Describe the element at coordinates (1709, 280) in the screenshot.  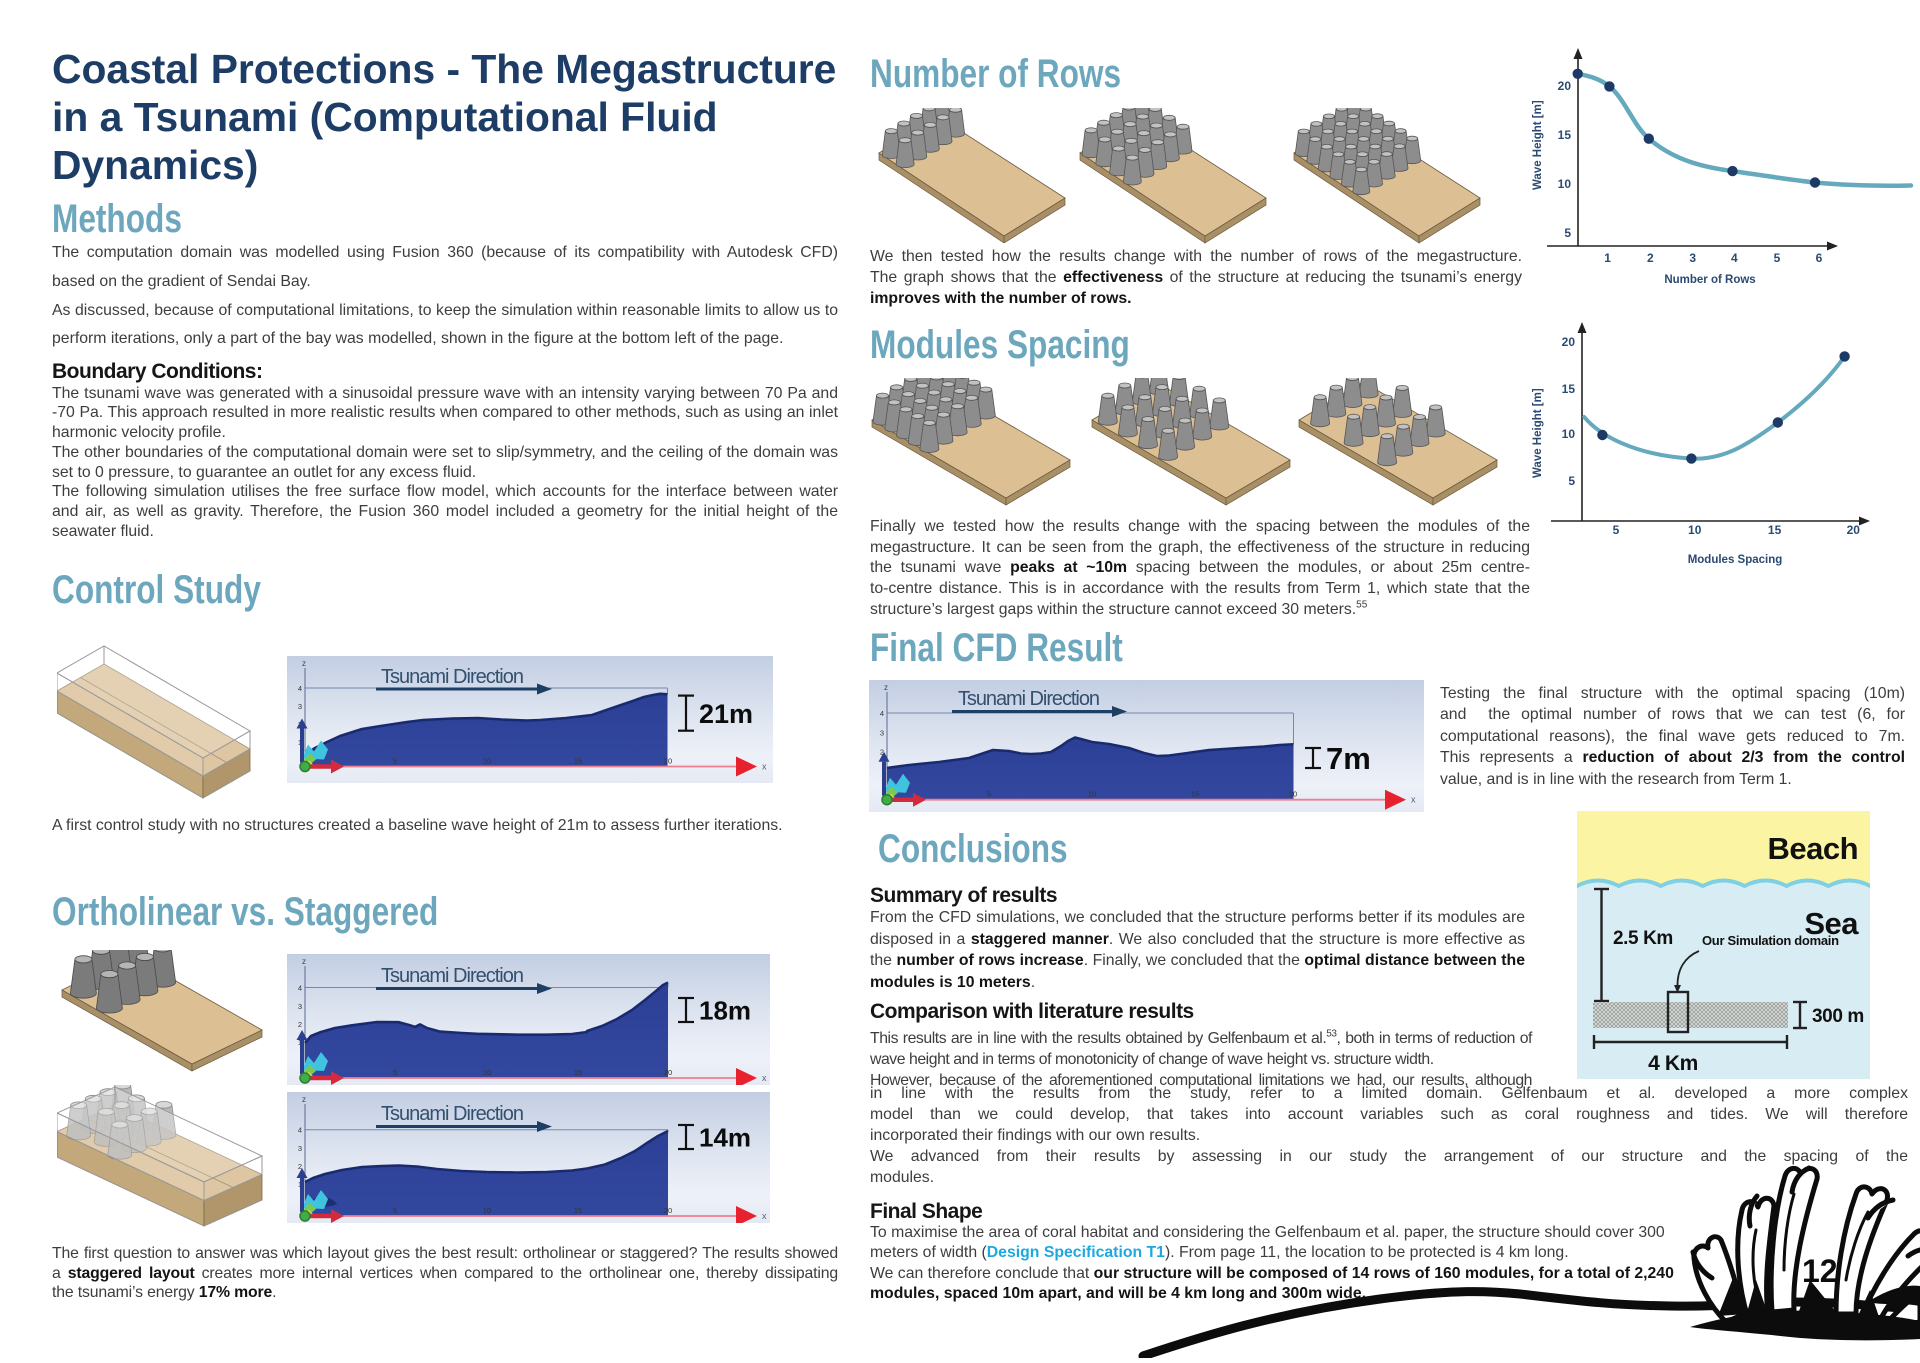
I see `svg-text: Number of Rows` at that location.